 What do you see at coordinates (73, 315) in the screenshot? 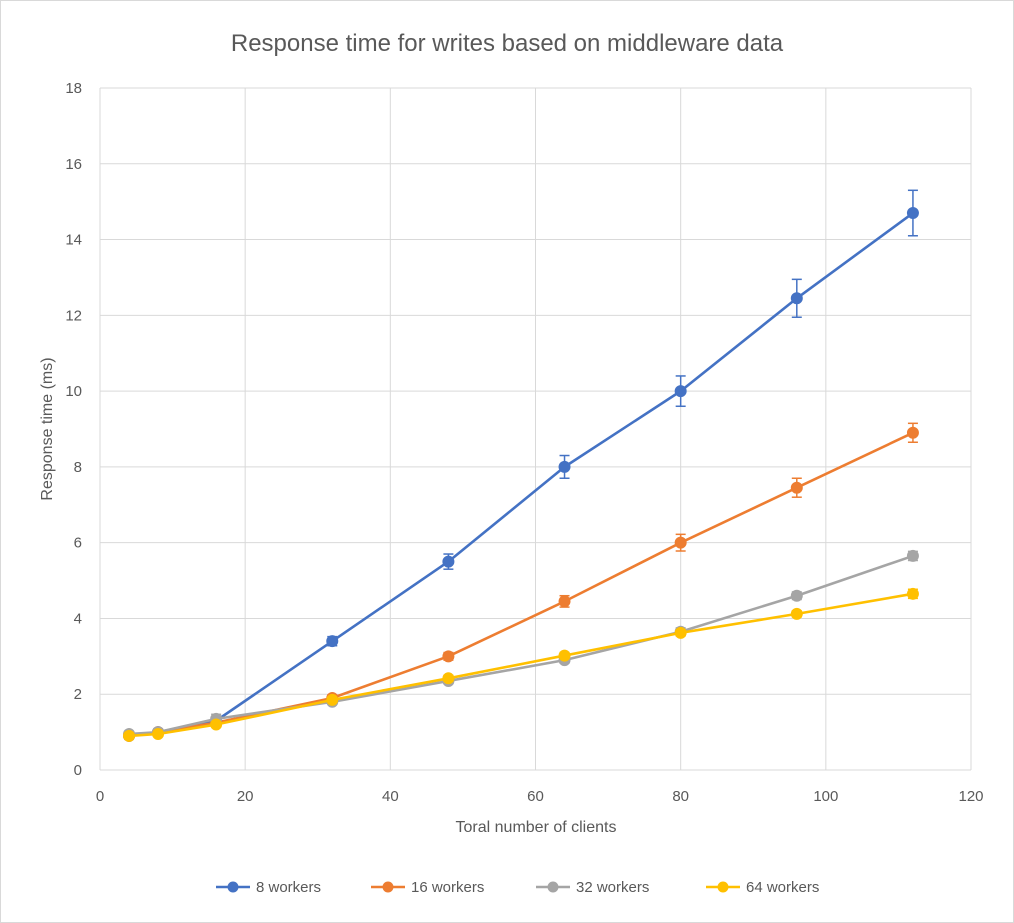
I see `y-tick-label: 12` at bounding box center [73, 315].